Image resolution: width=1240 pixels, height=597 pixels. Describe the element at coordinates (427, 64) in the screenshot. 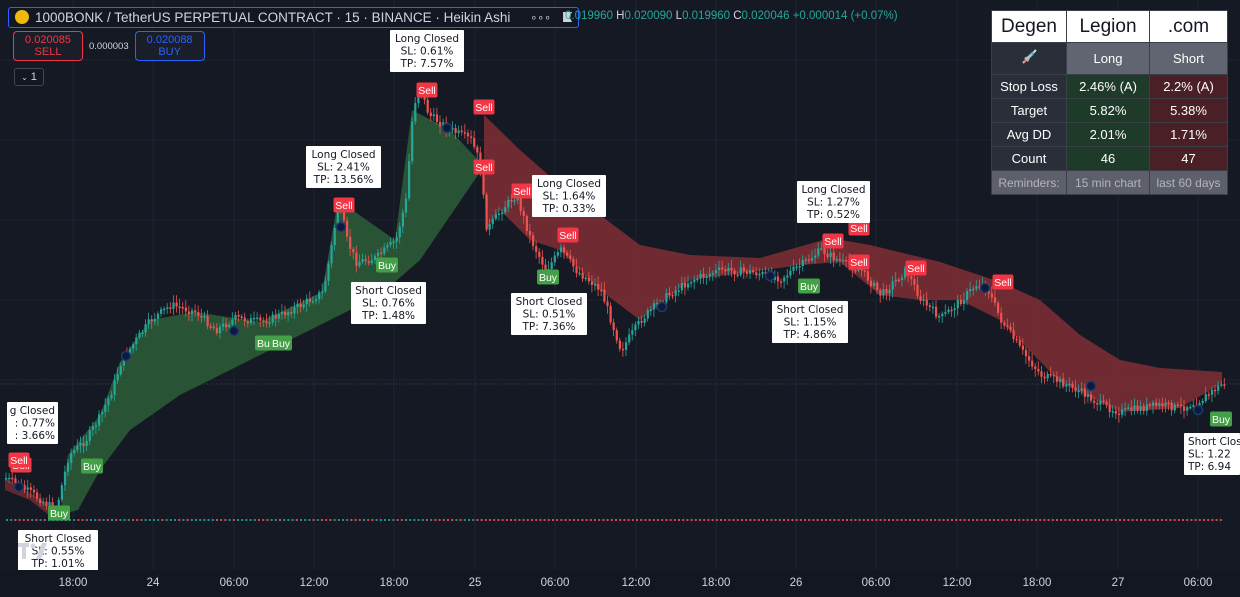

I see `svg-text: TP: 7.57%` at that location.